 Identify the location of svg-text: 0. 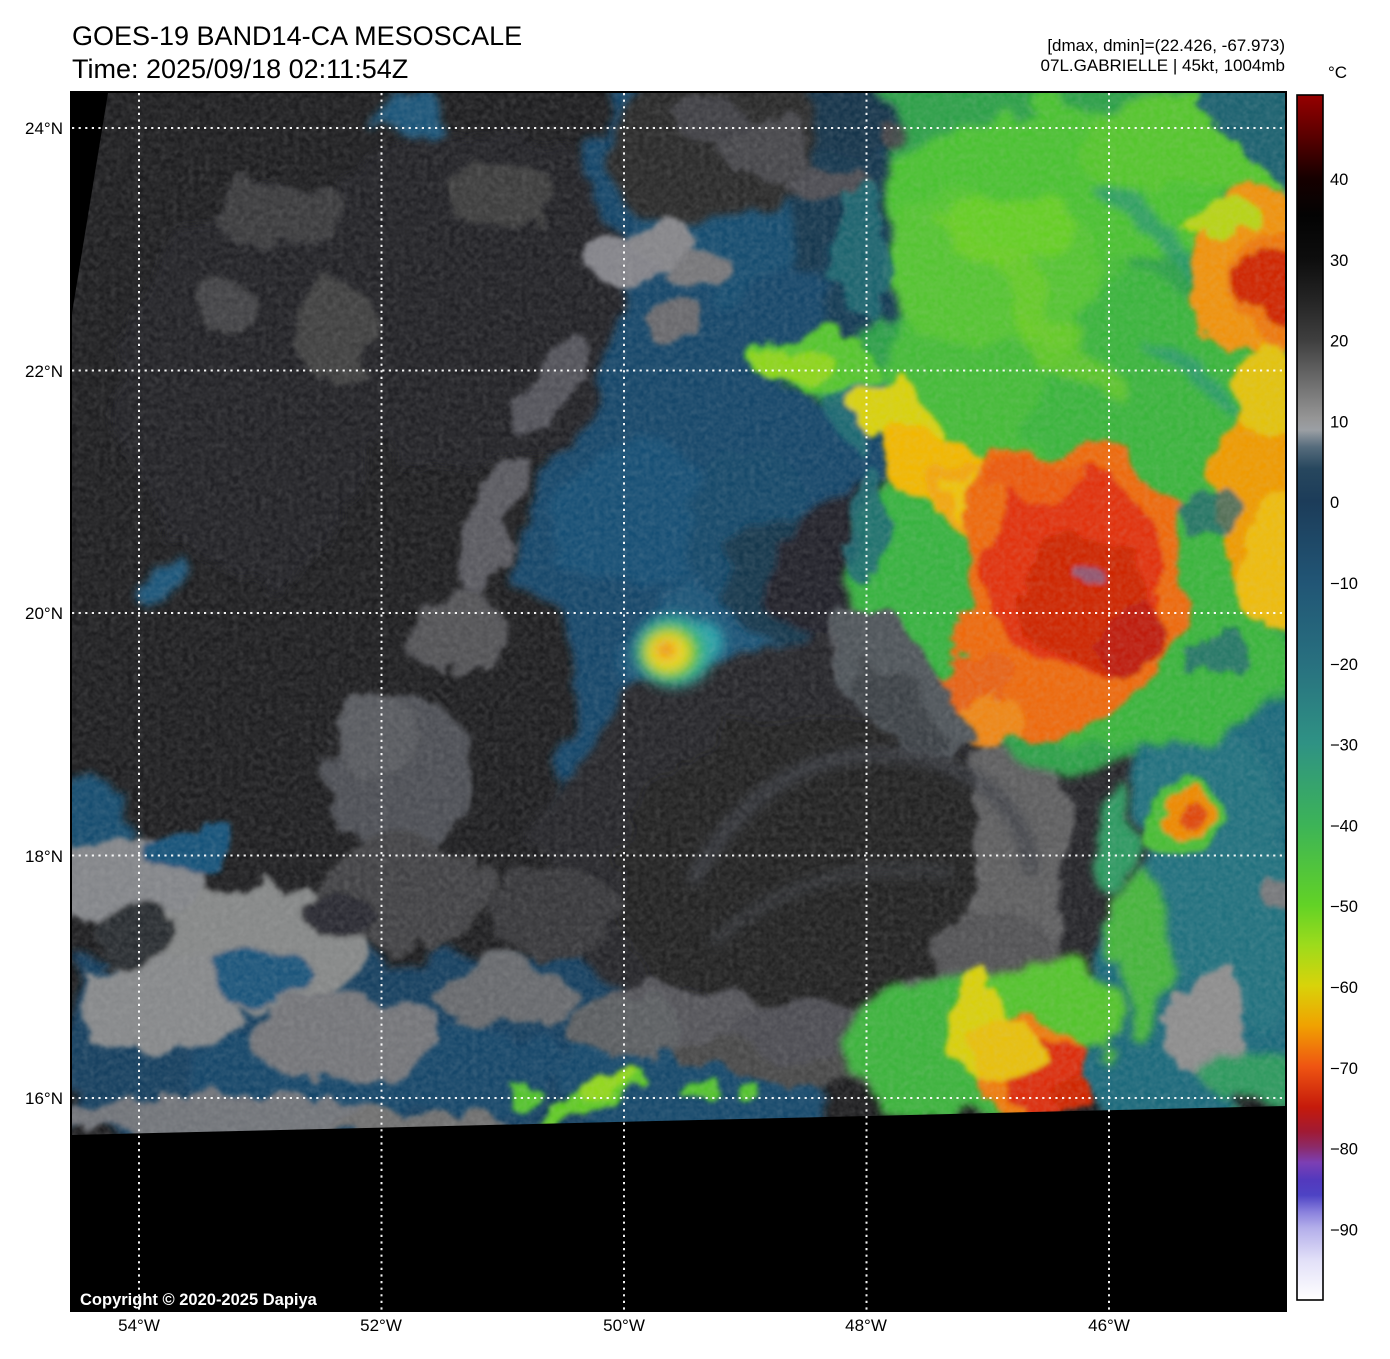
(1334, 503).